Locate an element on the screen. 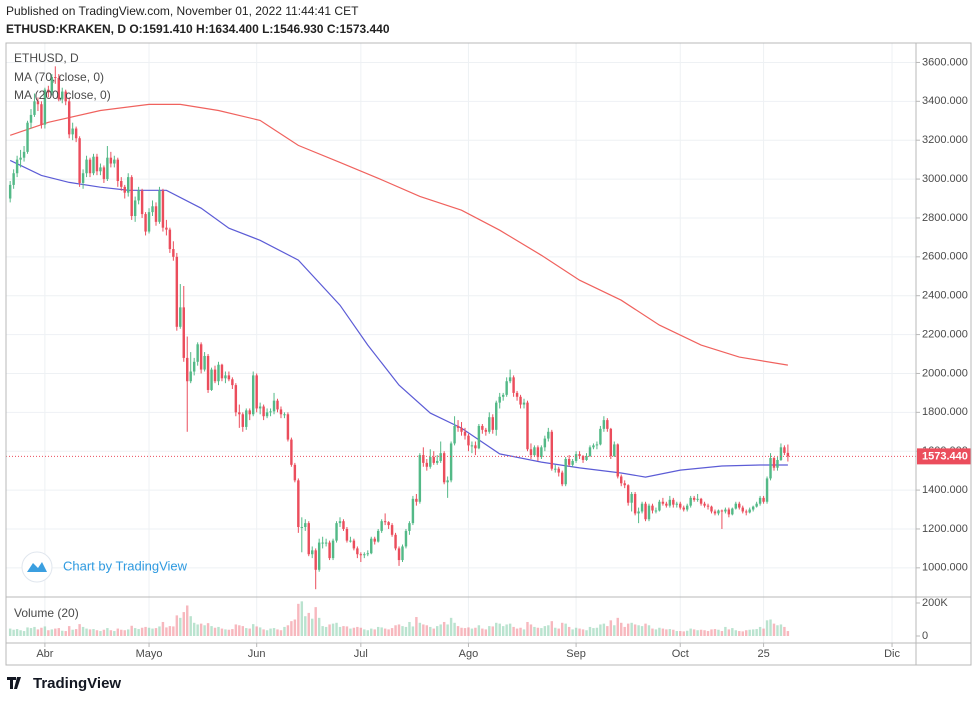 The height and width of the screenshot is (702, 978). last-price-box is located at coordinates (944, 456).